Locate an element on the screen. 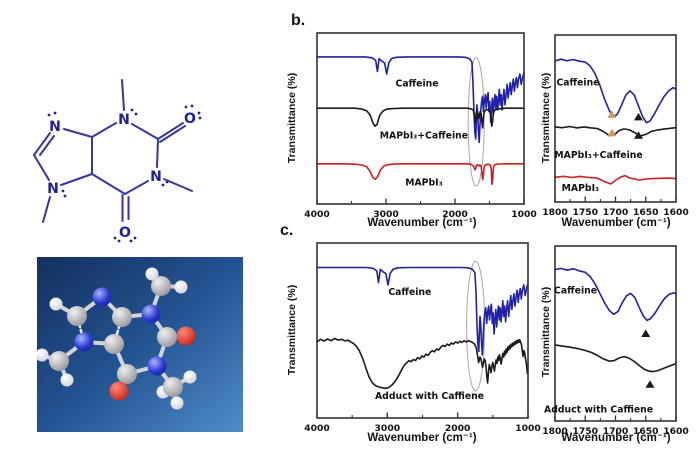 The image size is (699, 464). panel-c-label: c. is located at coordinates (287, 230).